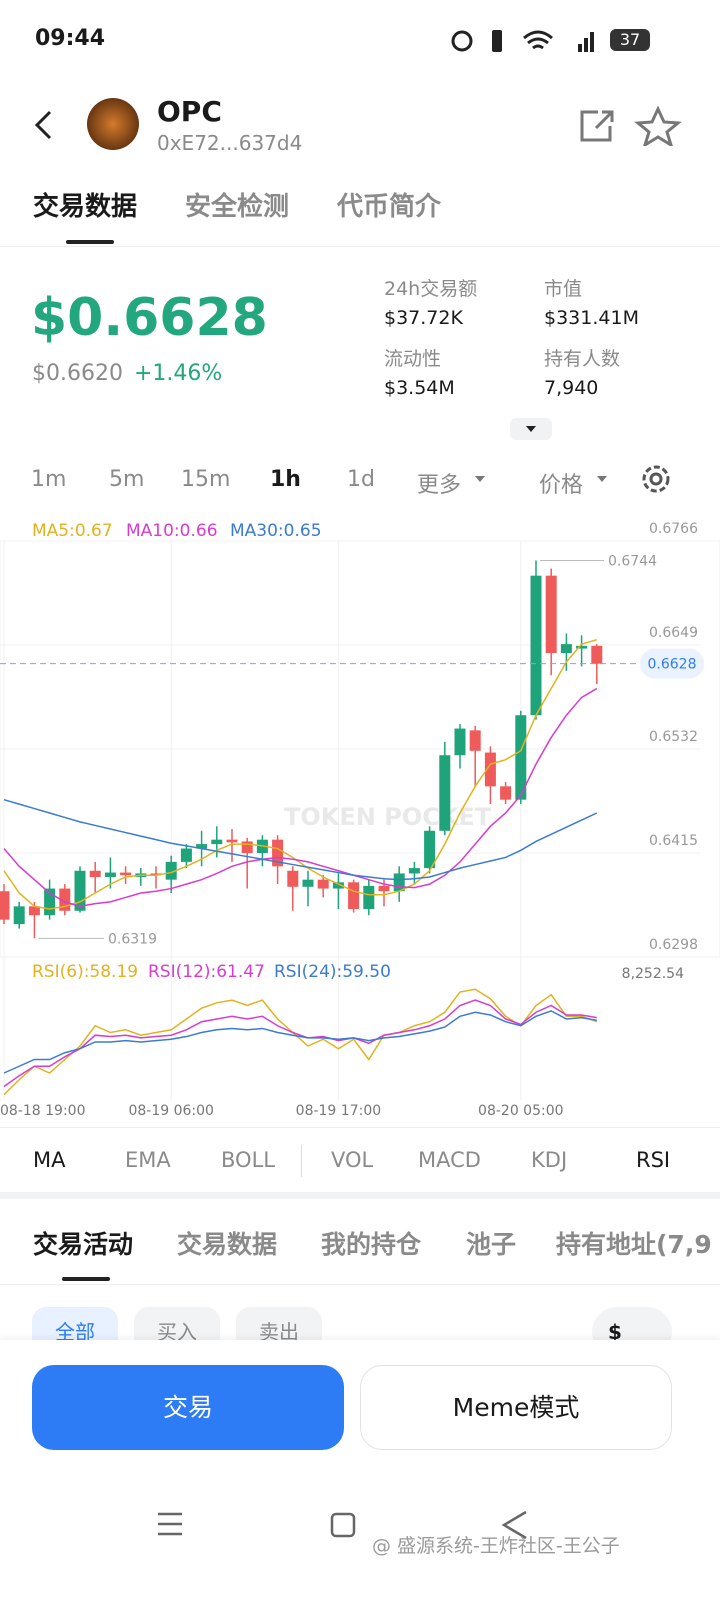  I want to click on activity-tab: 我的持仓, so click(371, 1244).